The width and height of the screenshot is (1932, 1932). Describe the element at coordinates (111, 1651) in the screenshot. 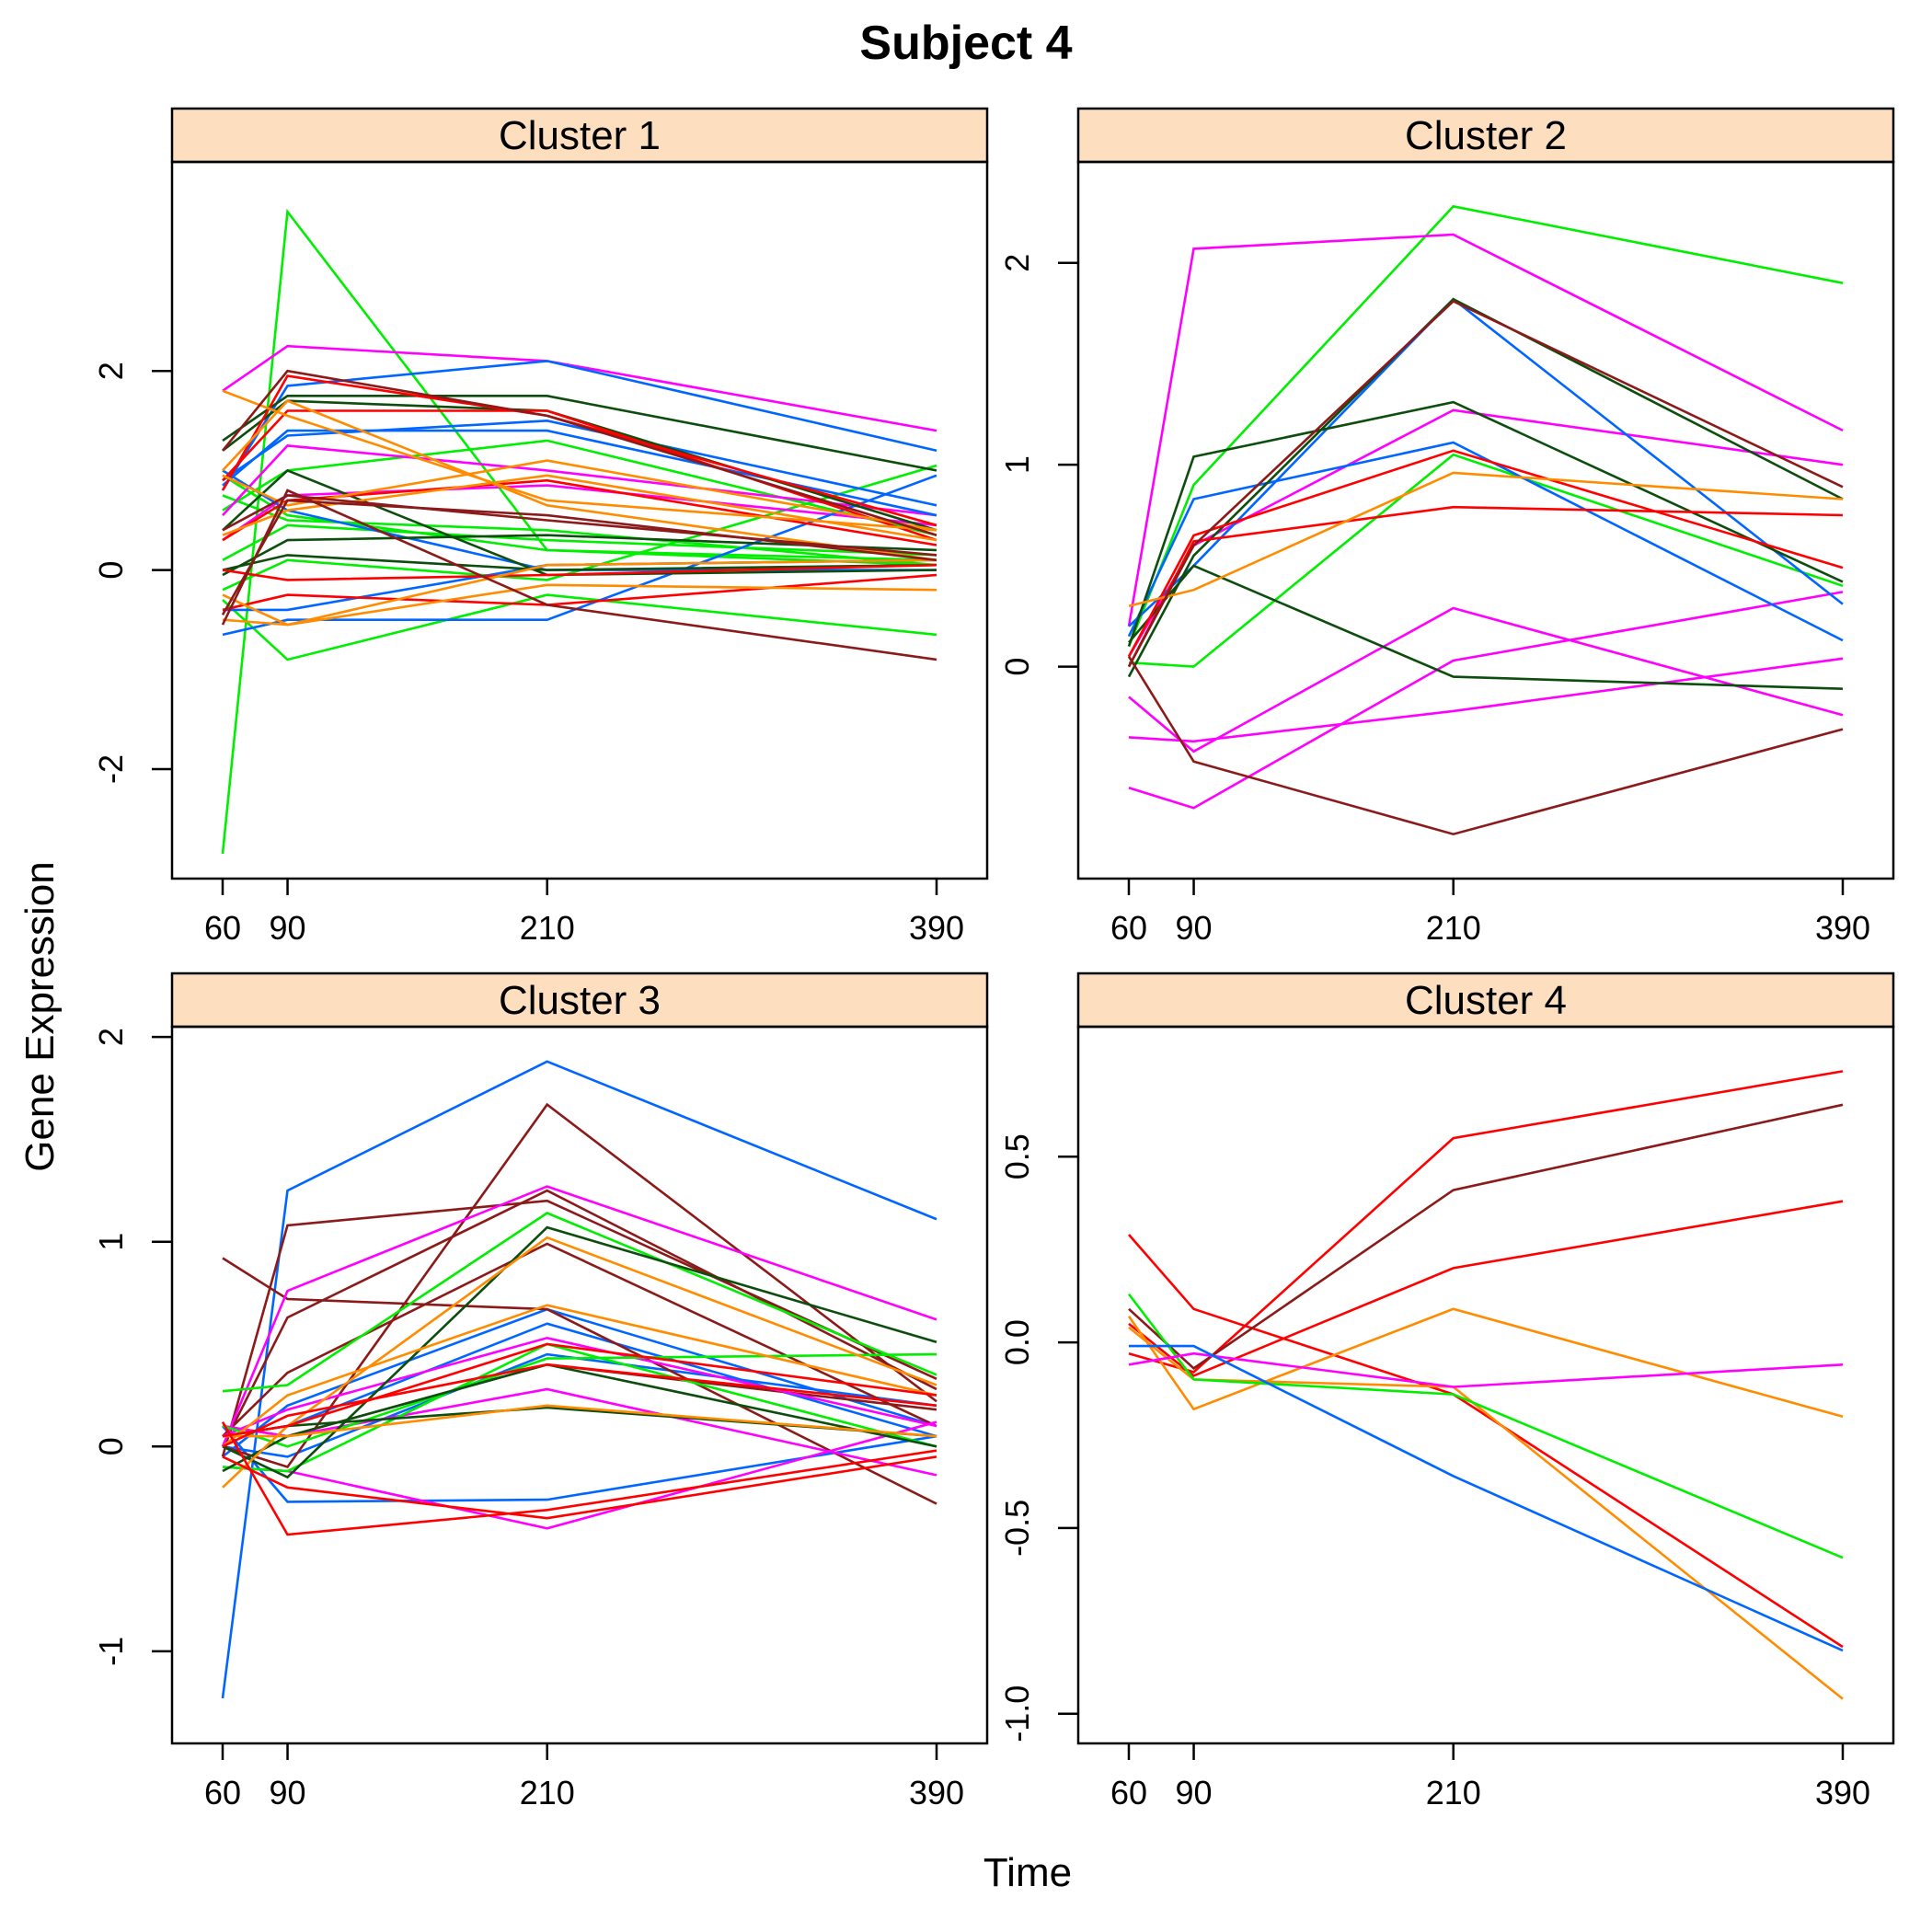

I see `y-tick-label: -1` at that location.